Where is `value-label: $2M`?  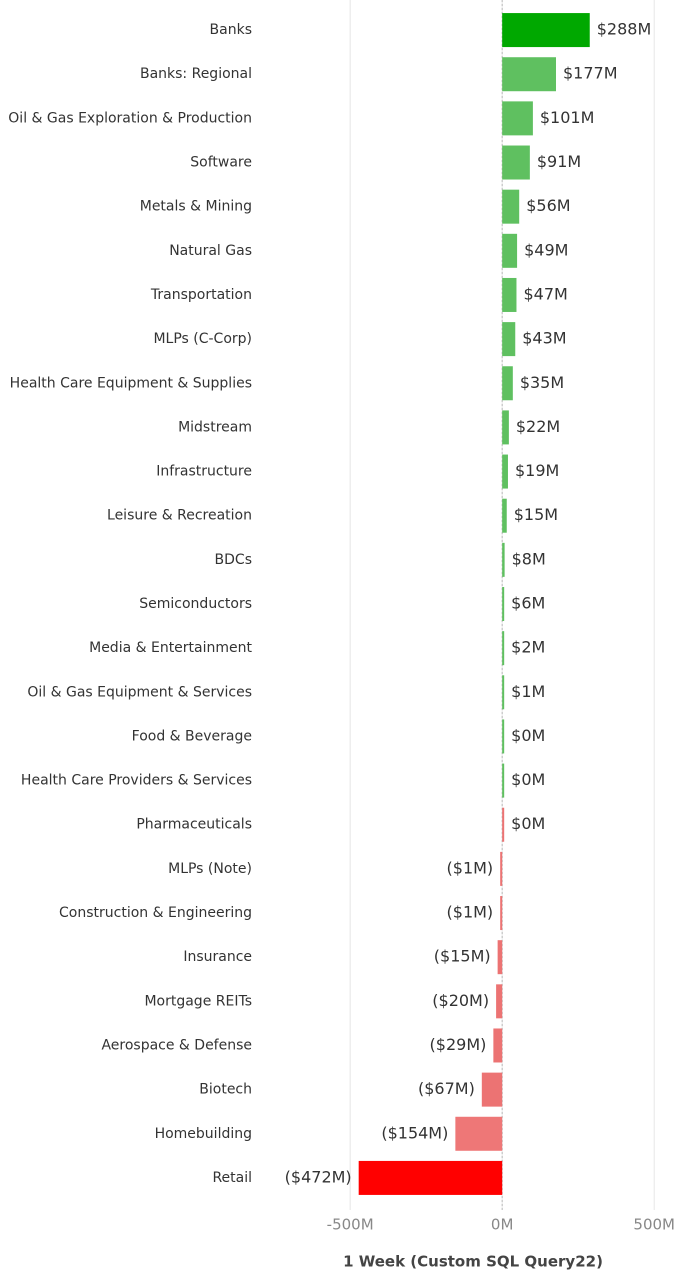
value-label: $2M is located at coordinates (528, 647).